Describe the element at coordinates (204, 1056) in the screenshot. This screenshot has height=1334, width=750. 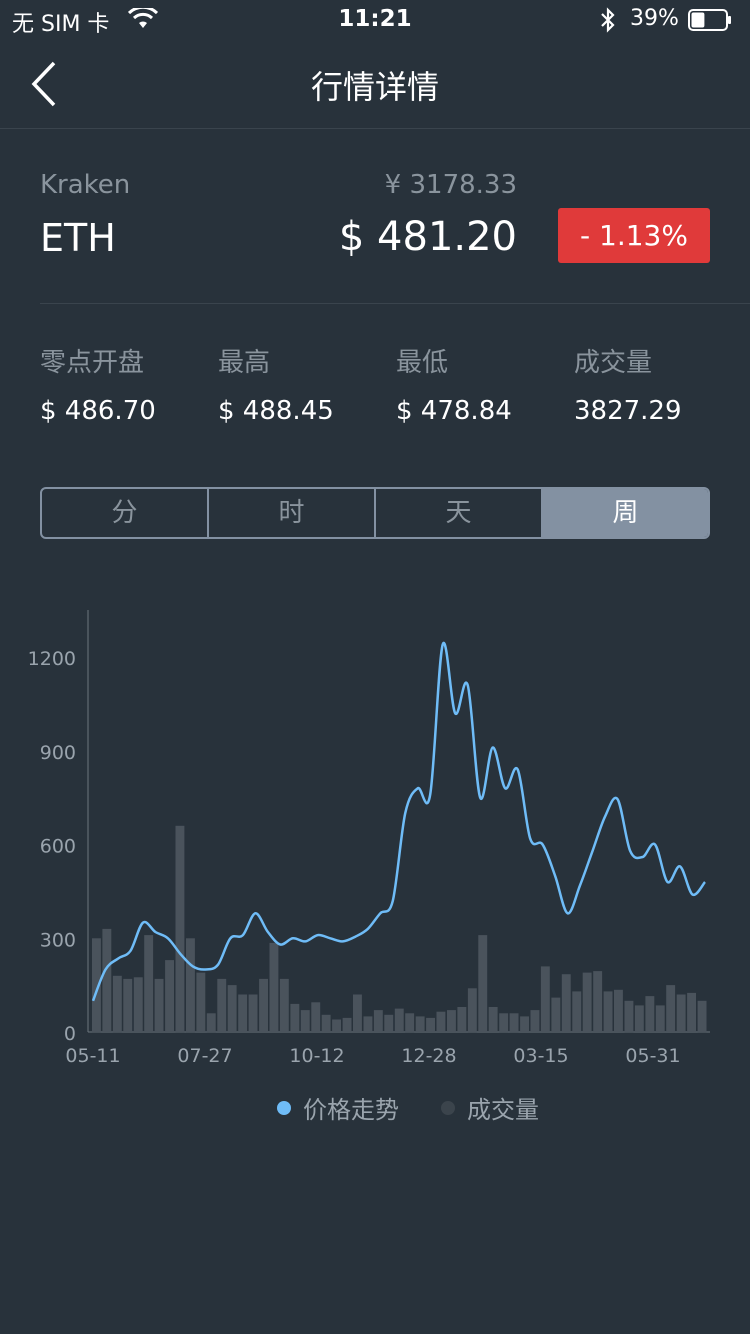
I see `x-tick-label: 07-27` at that location.